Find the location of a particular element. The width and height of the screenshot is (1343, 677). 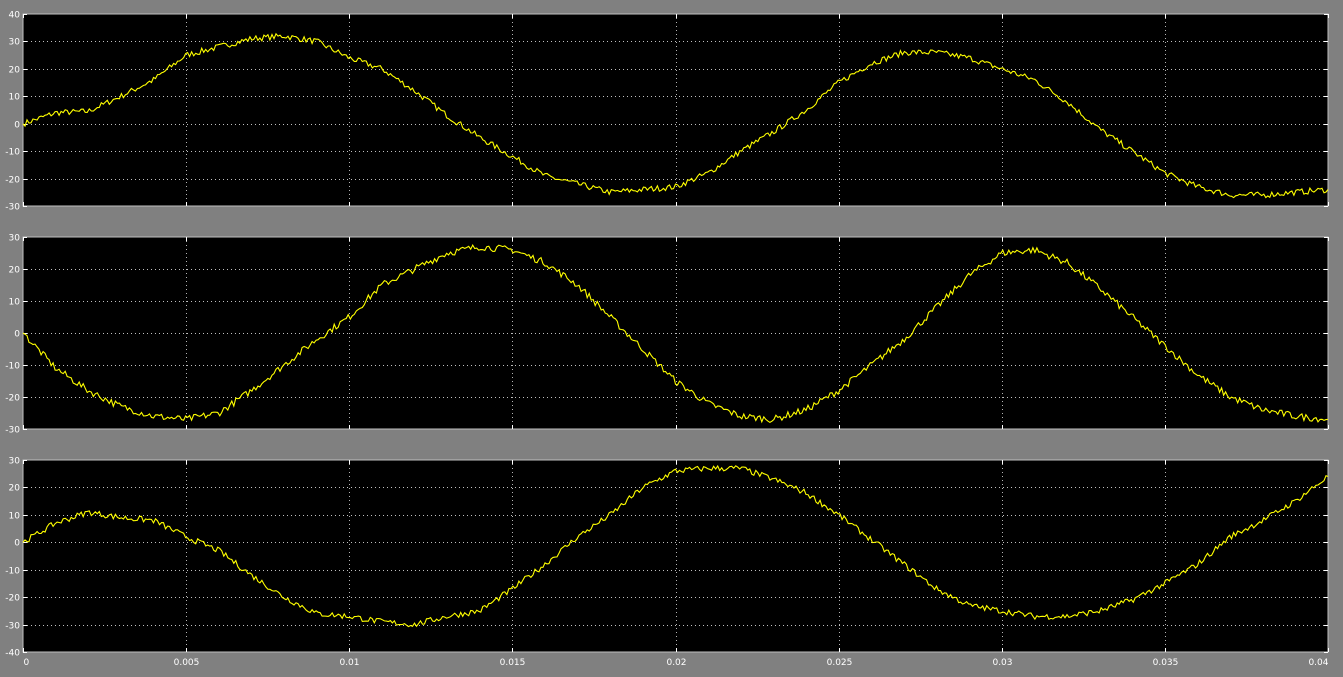

x-tick-label: 0.03 is located at coordinates (1002, 663).